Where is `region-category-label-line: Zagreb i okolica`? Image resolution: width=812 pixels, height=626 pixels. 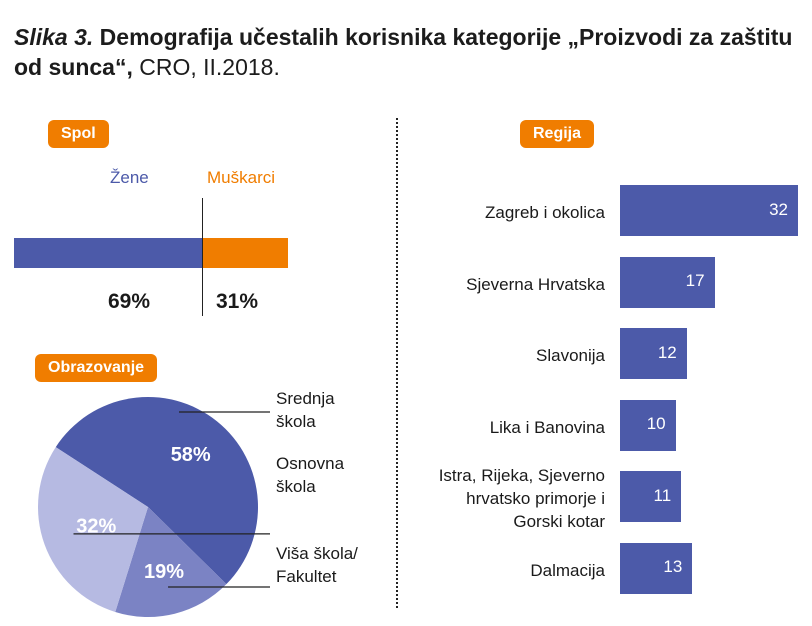 region-category-label-line: Zagreb i okolica is located at coordinates (544, 212).